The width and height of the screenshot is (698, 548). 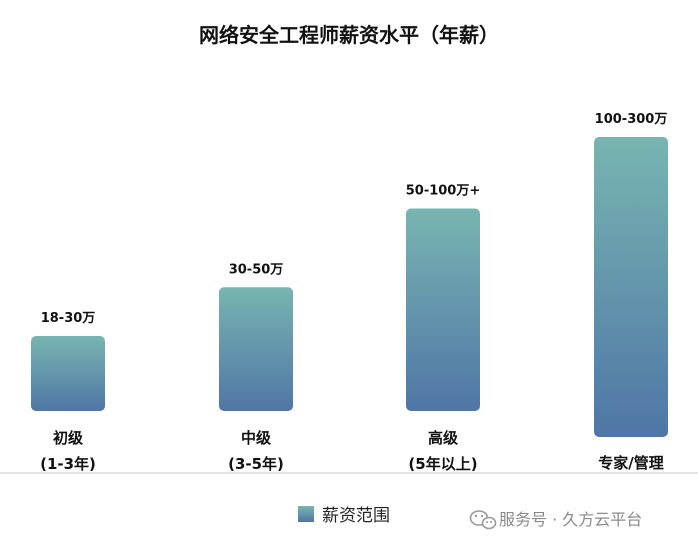 What do you see at coordinates (68, 318) in the screenshot?
I see `data-label-0: 18-30万` at bounding box center [68, 318].